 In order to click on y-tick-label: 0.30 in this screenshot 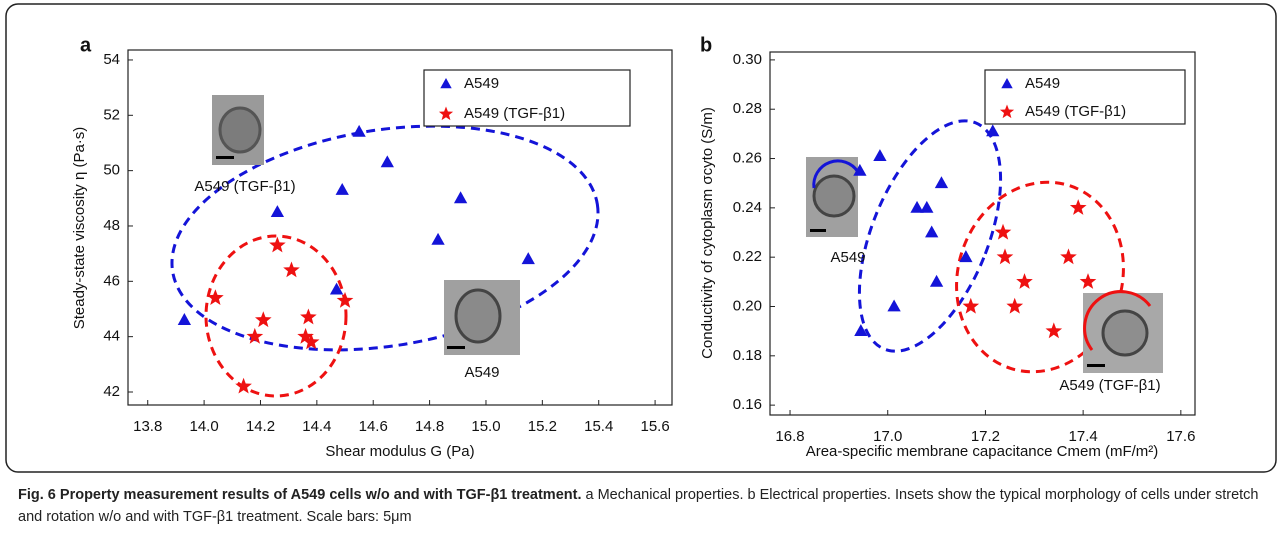, I will do `click(747, 59)`.